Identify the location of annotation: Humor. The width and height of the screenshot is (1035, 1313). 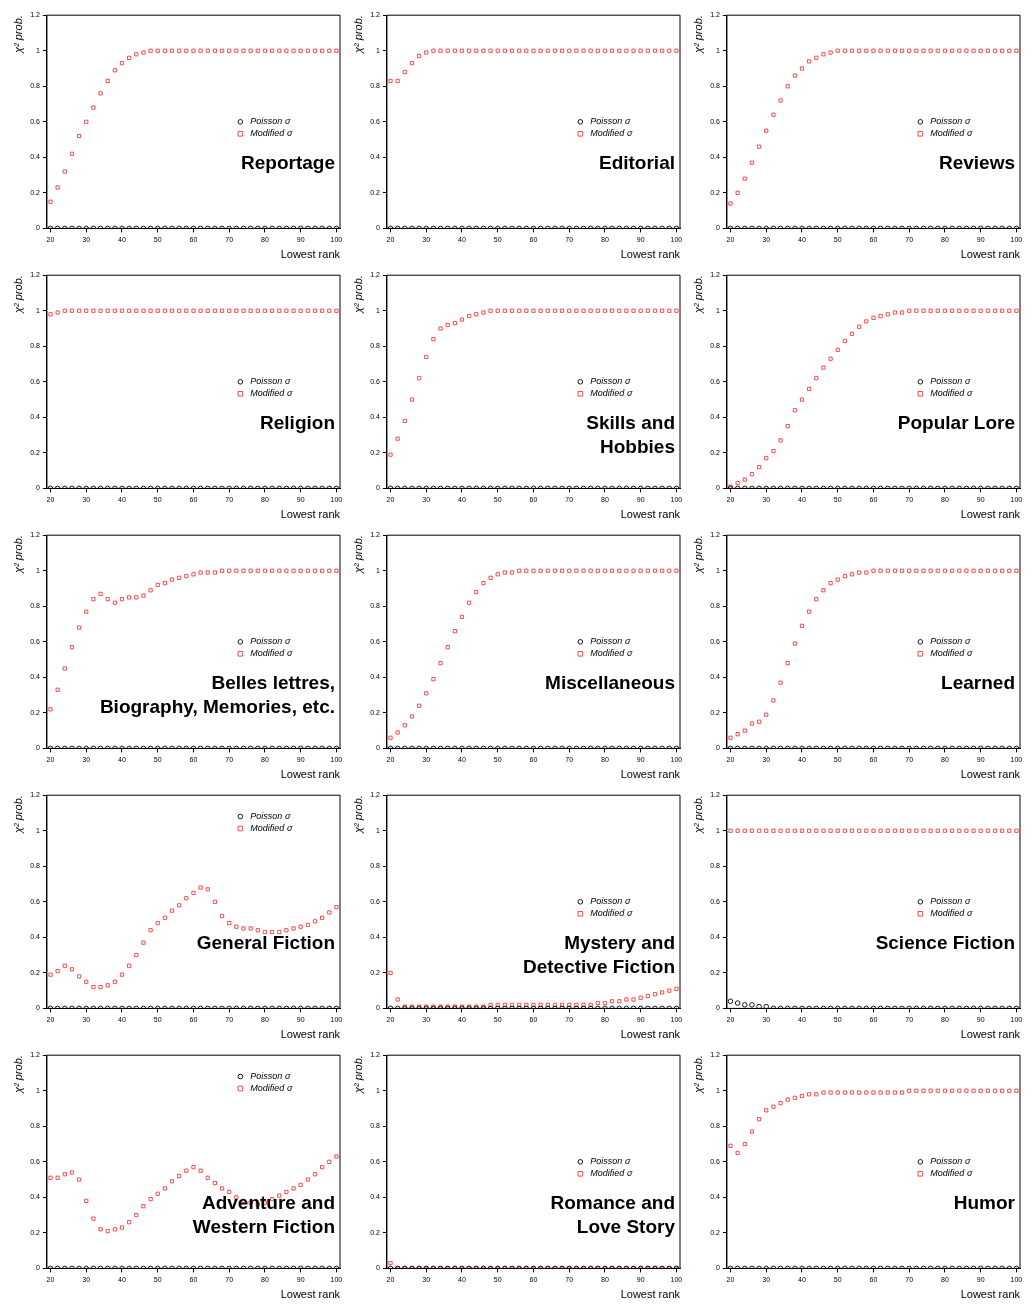
(984, 1202).